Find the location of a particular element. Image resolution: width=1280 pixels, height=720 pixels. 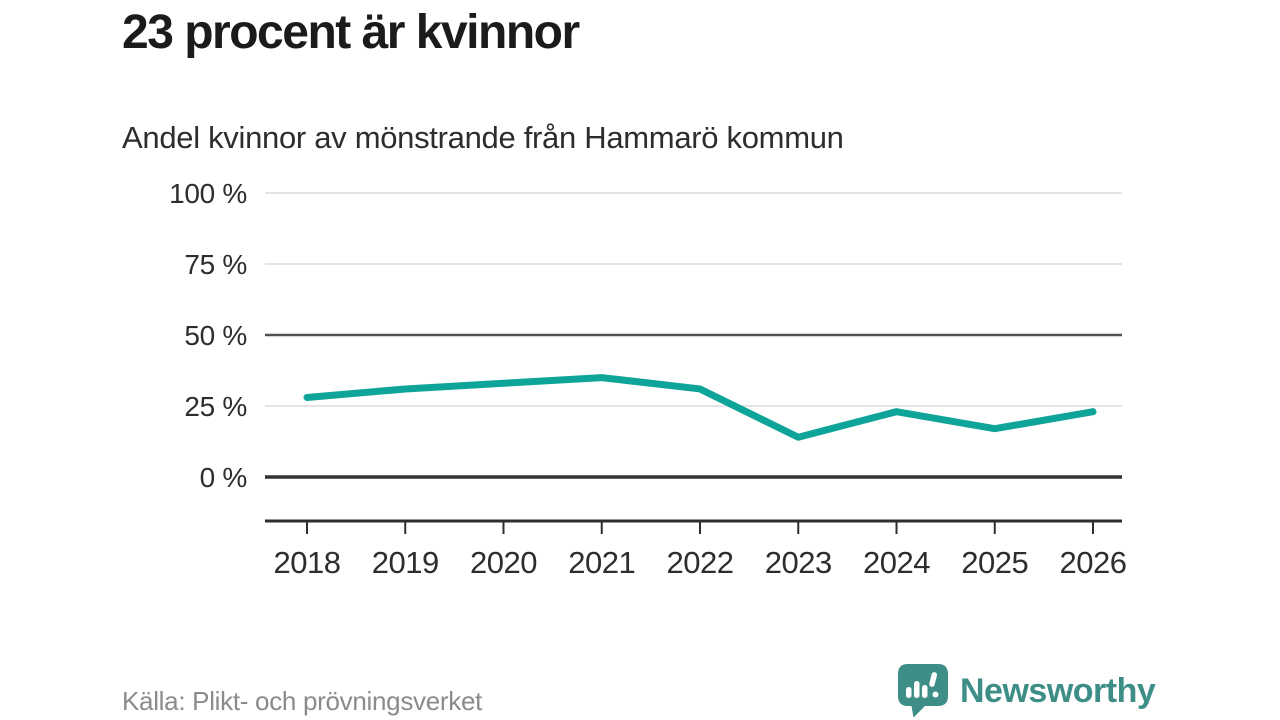

trend-line-andel-kvinnor-procent is located at coordinates (700, 407).